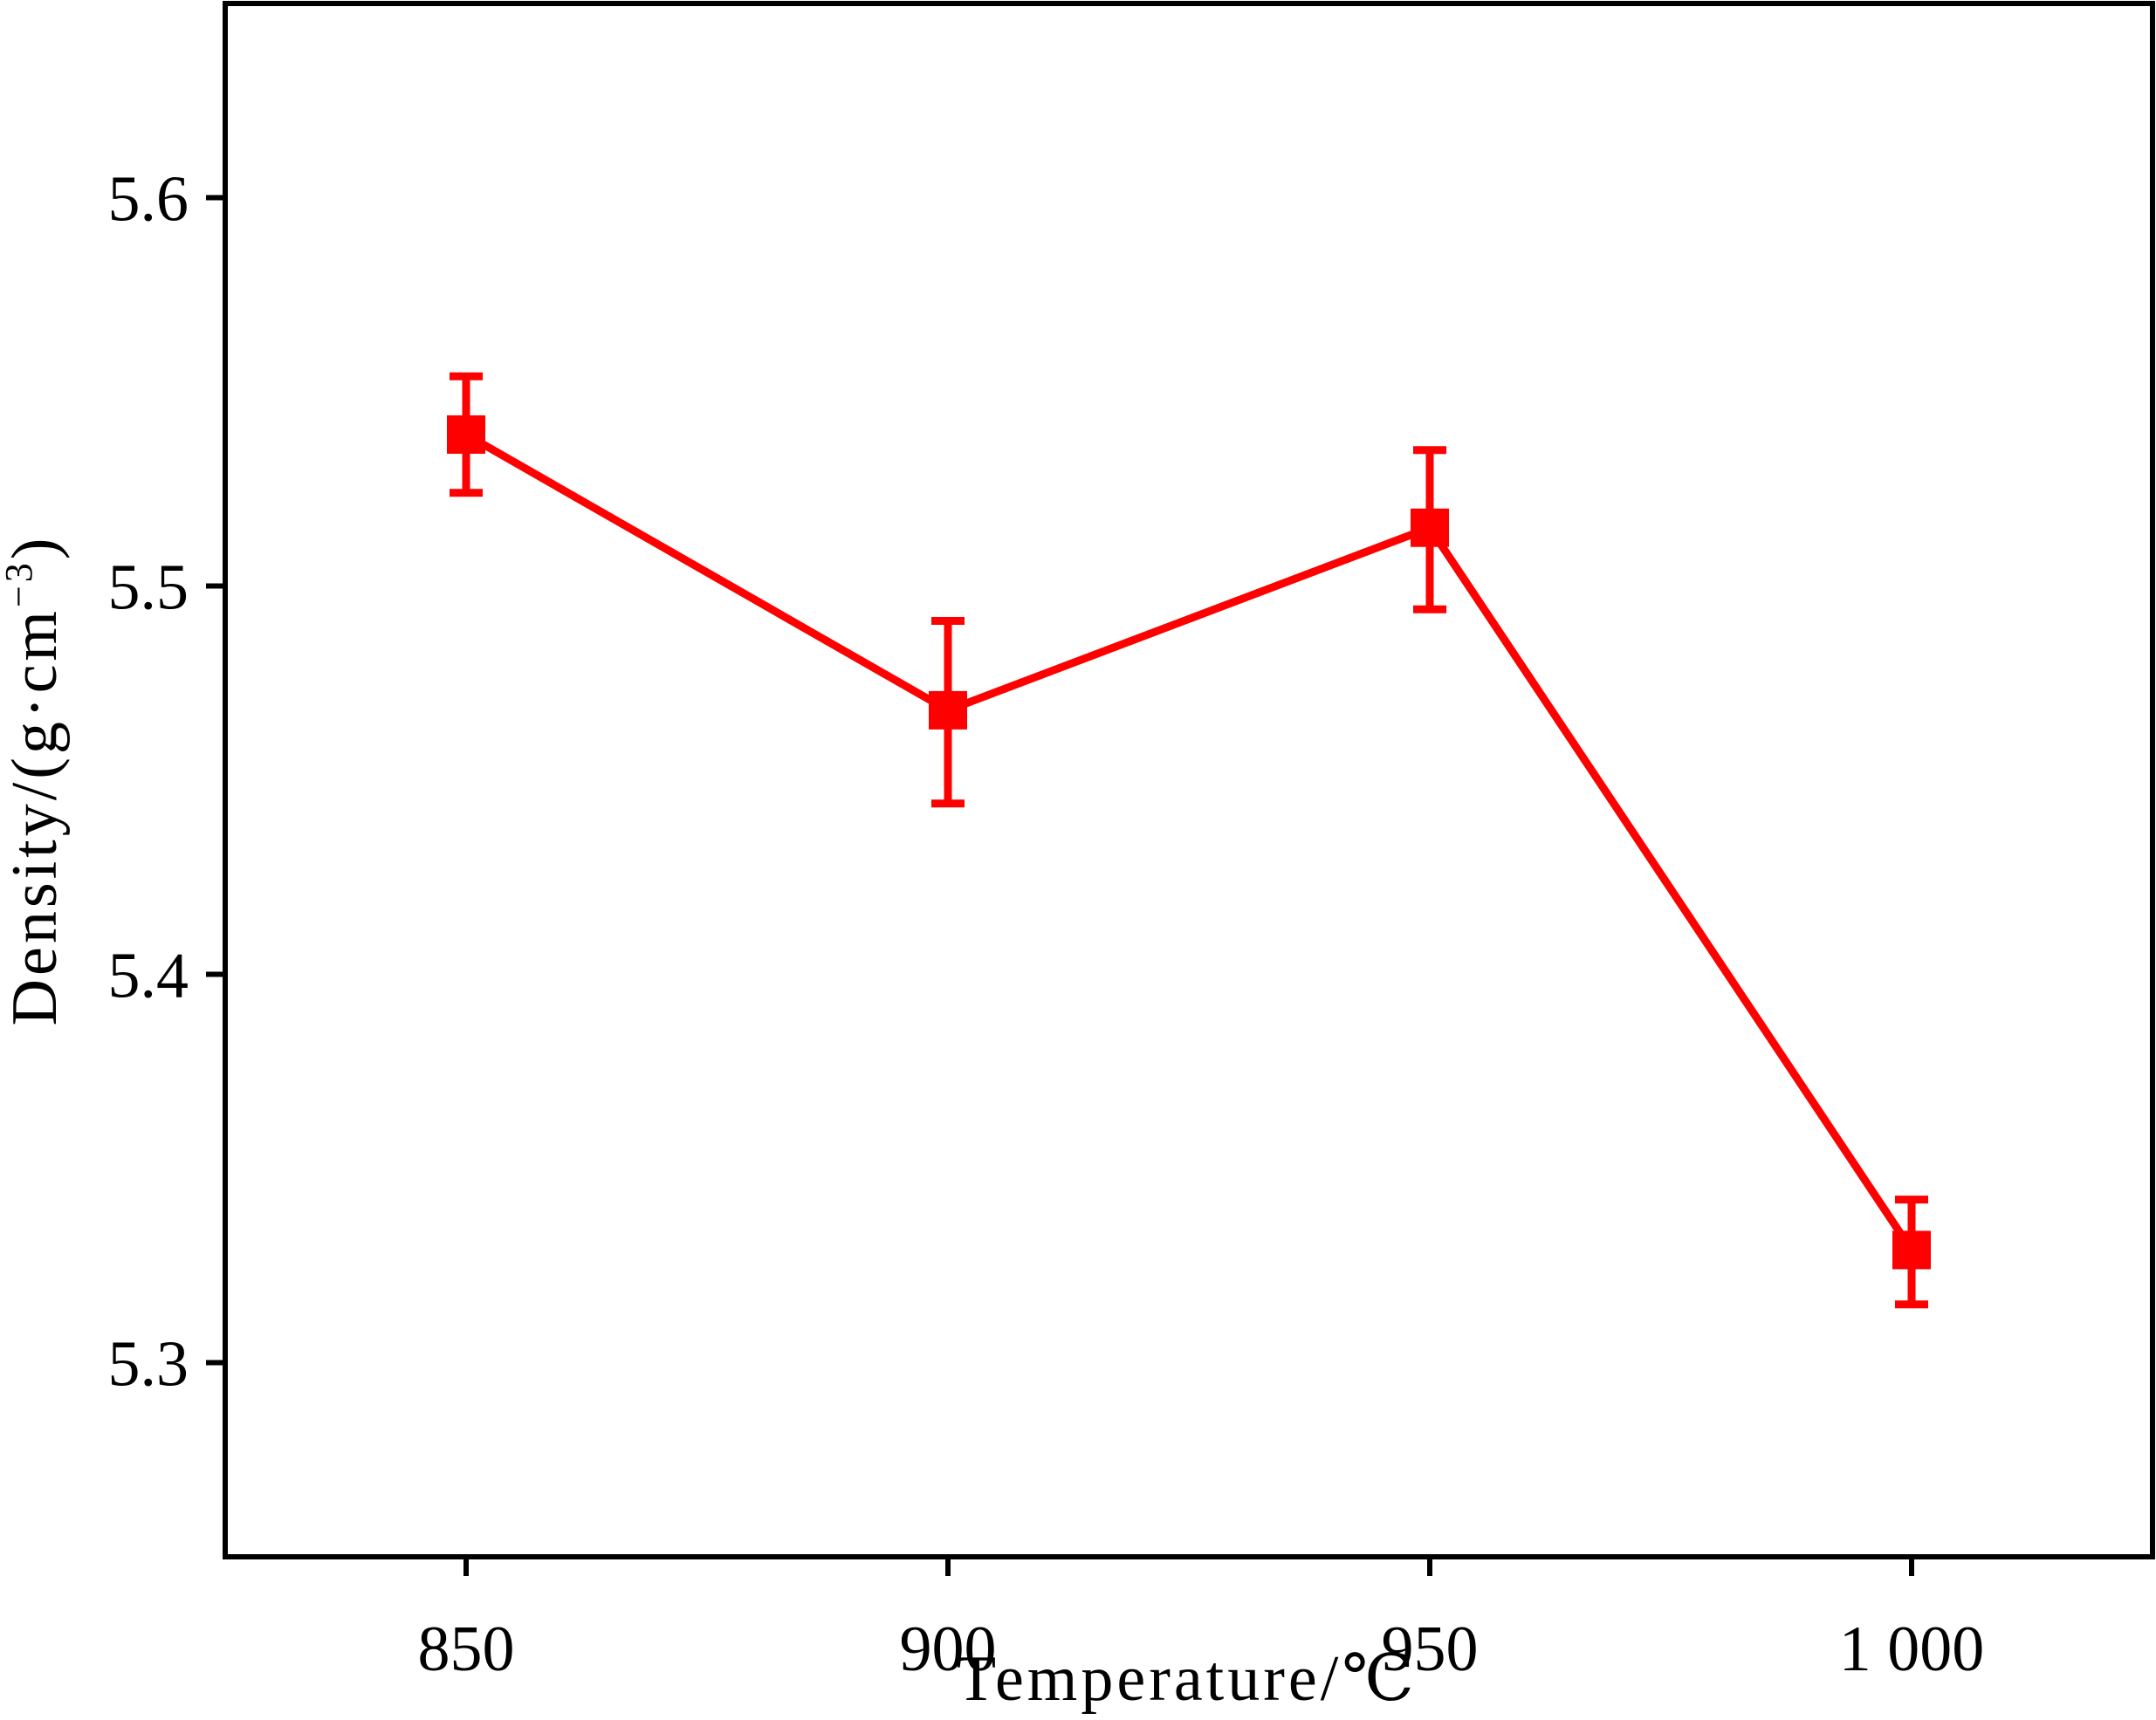 Image resolution: width=2156 pixels, height=1720 pixels. Describe the element at coordinates (148, 976) in the screenshot. I see `y-tick-label: 5.4` at that location.